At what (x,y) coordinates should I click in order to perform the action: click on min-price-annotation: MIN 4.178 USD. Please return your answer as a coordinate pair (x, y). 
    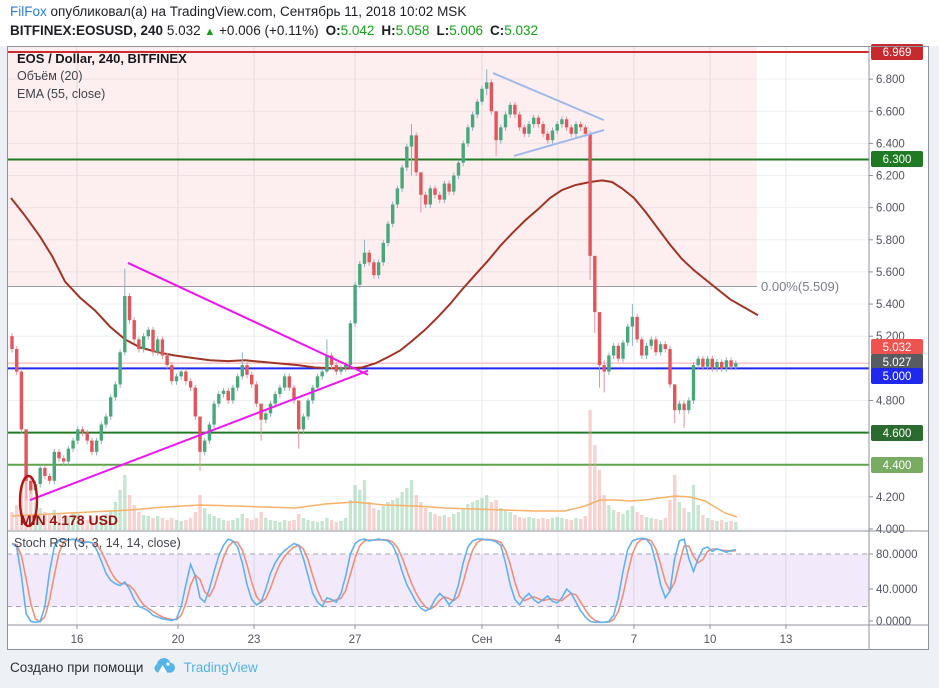
    Looking at the image, I should click on (69, 520).